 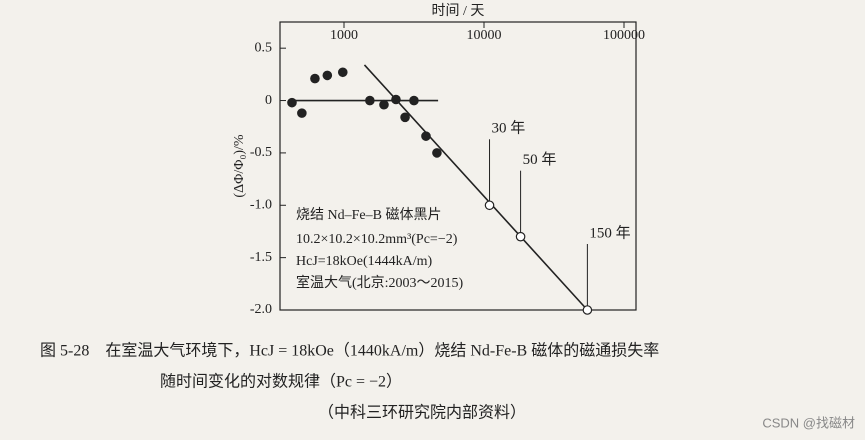 I want to click on watermark: CSDN @找磁材, so click(x=808, y=422).